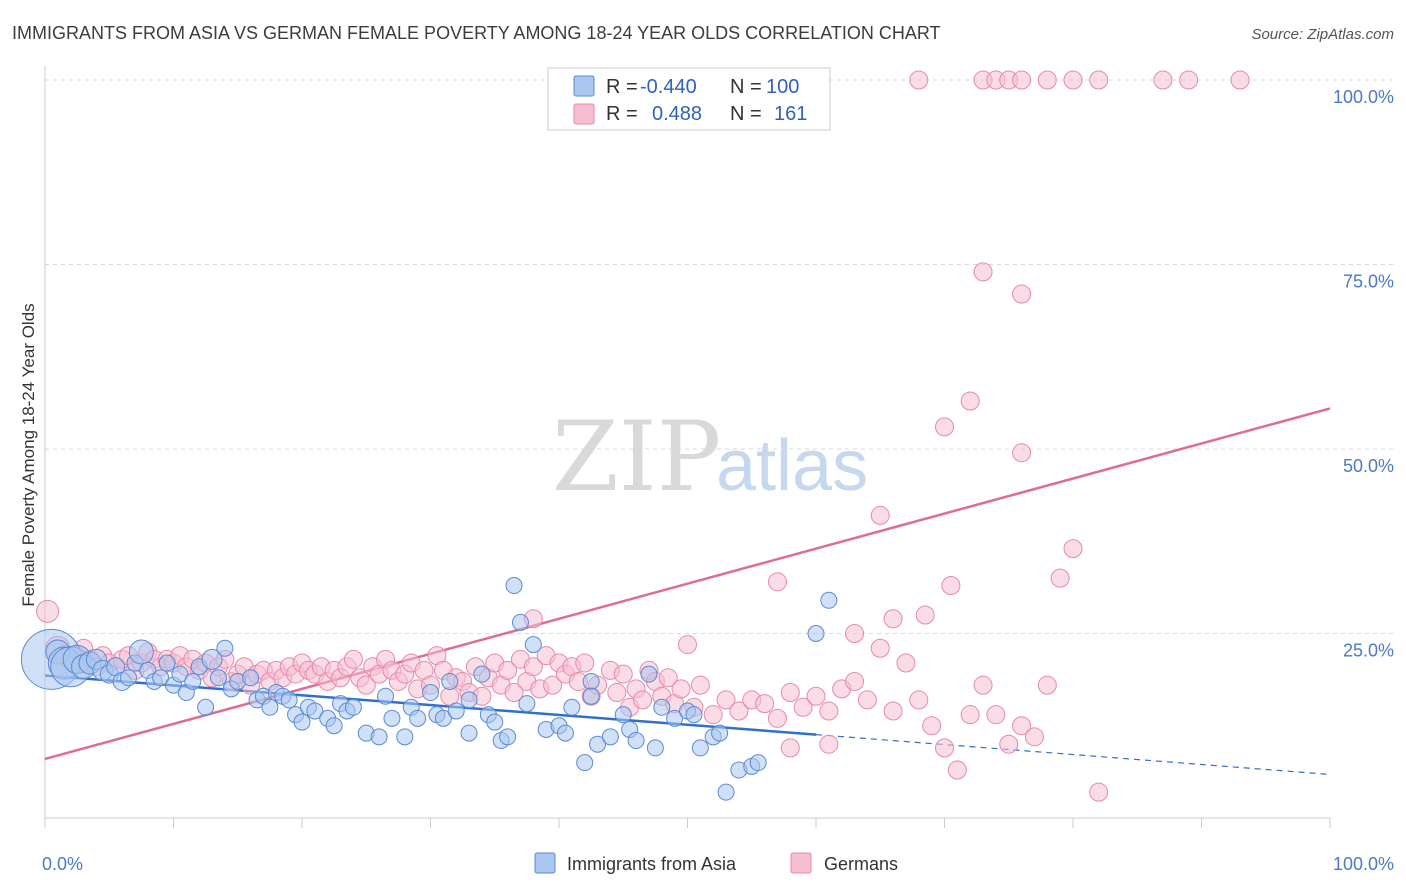 The height and width of the screenshot is (892, 1406). I want to click on legend-frame, so click(689, 99).